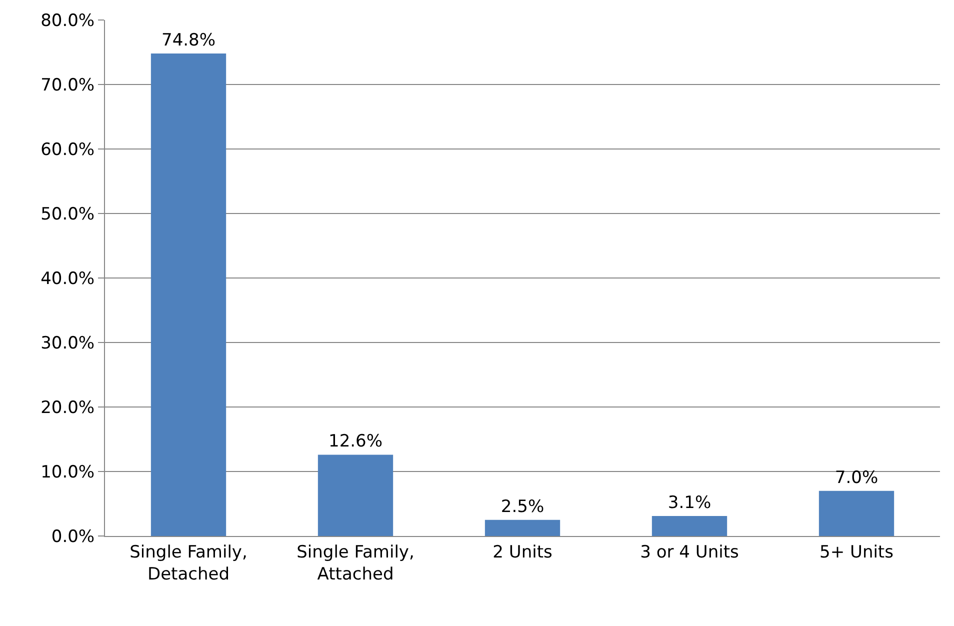 Image resolution: width=954 pixels, height=626 pixels. Describe the element at coordinates (67, 472) in the screenshot. I see `y-tick-label: 10.0%` at that location.